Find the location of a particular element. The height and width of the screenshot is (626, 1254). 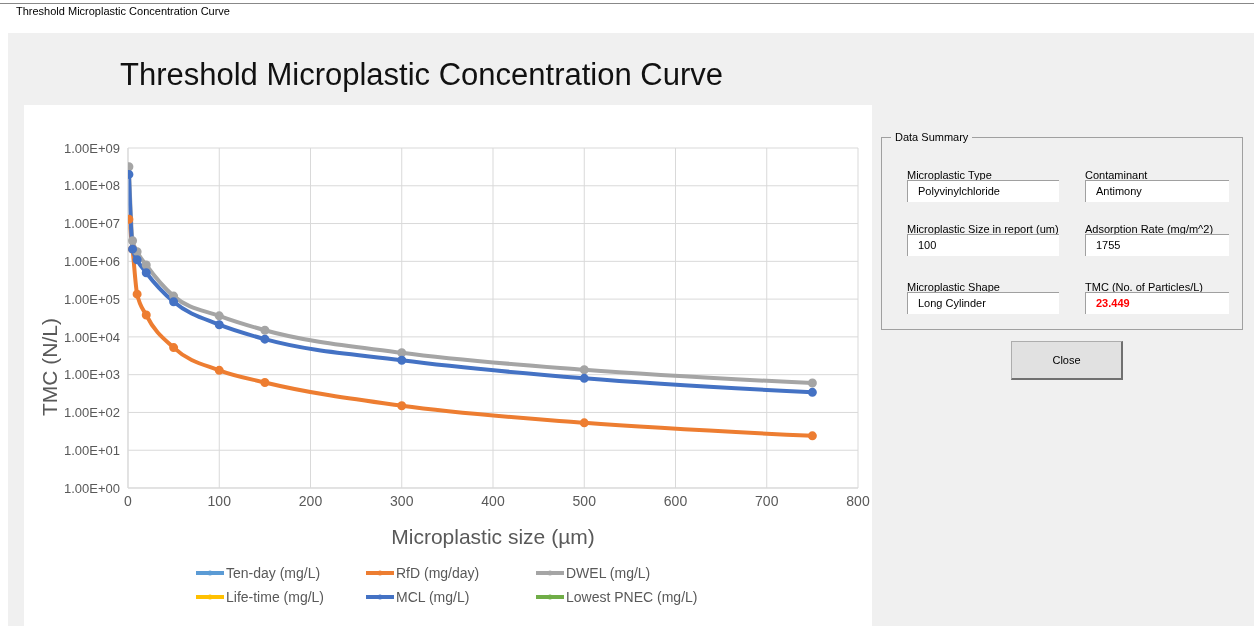

text-field: Polyvinylchloride is located at coordinates (983, 191).